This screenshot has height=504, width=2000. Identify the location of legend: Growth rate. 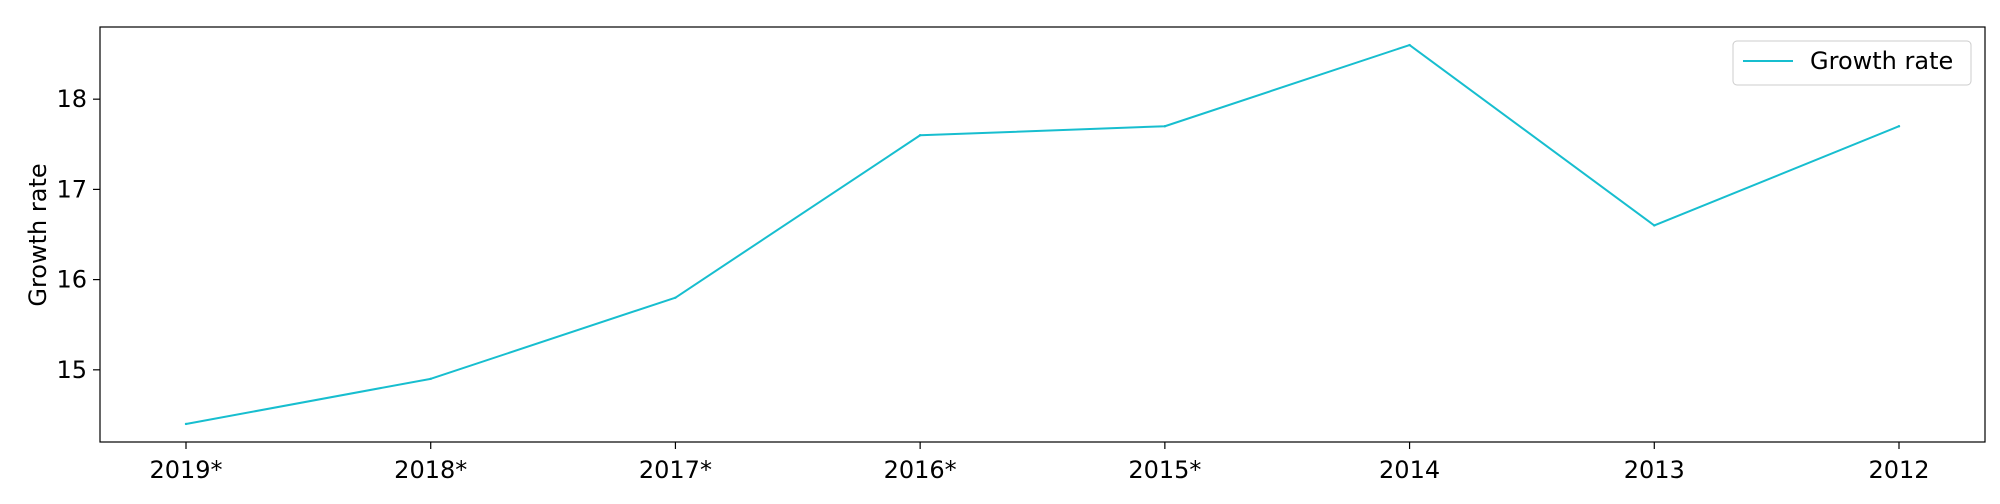
(1852, 63).